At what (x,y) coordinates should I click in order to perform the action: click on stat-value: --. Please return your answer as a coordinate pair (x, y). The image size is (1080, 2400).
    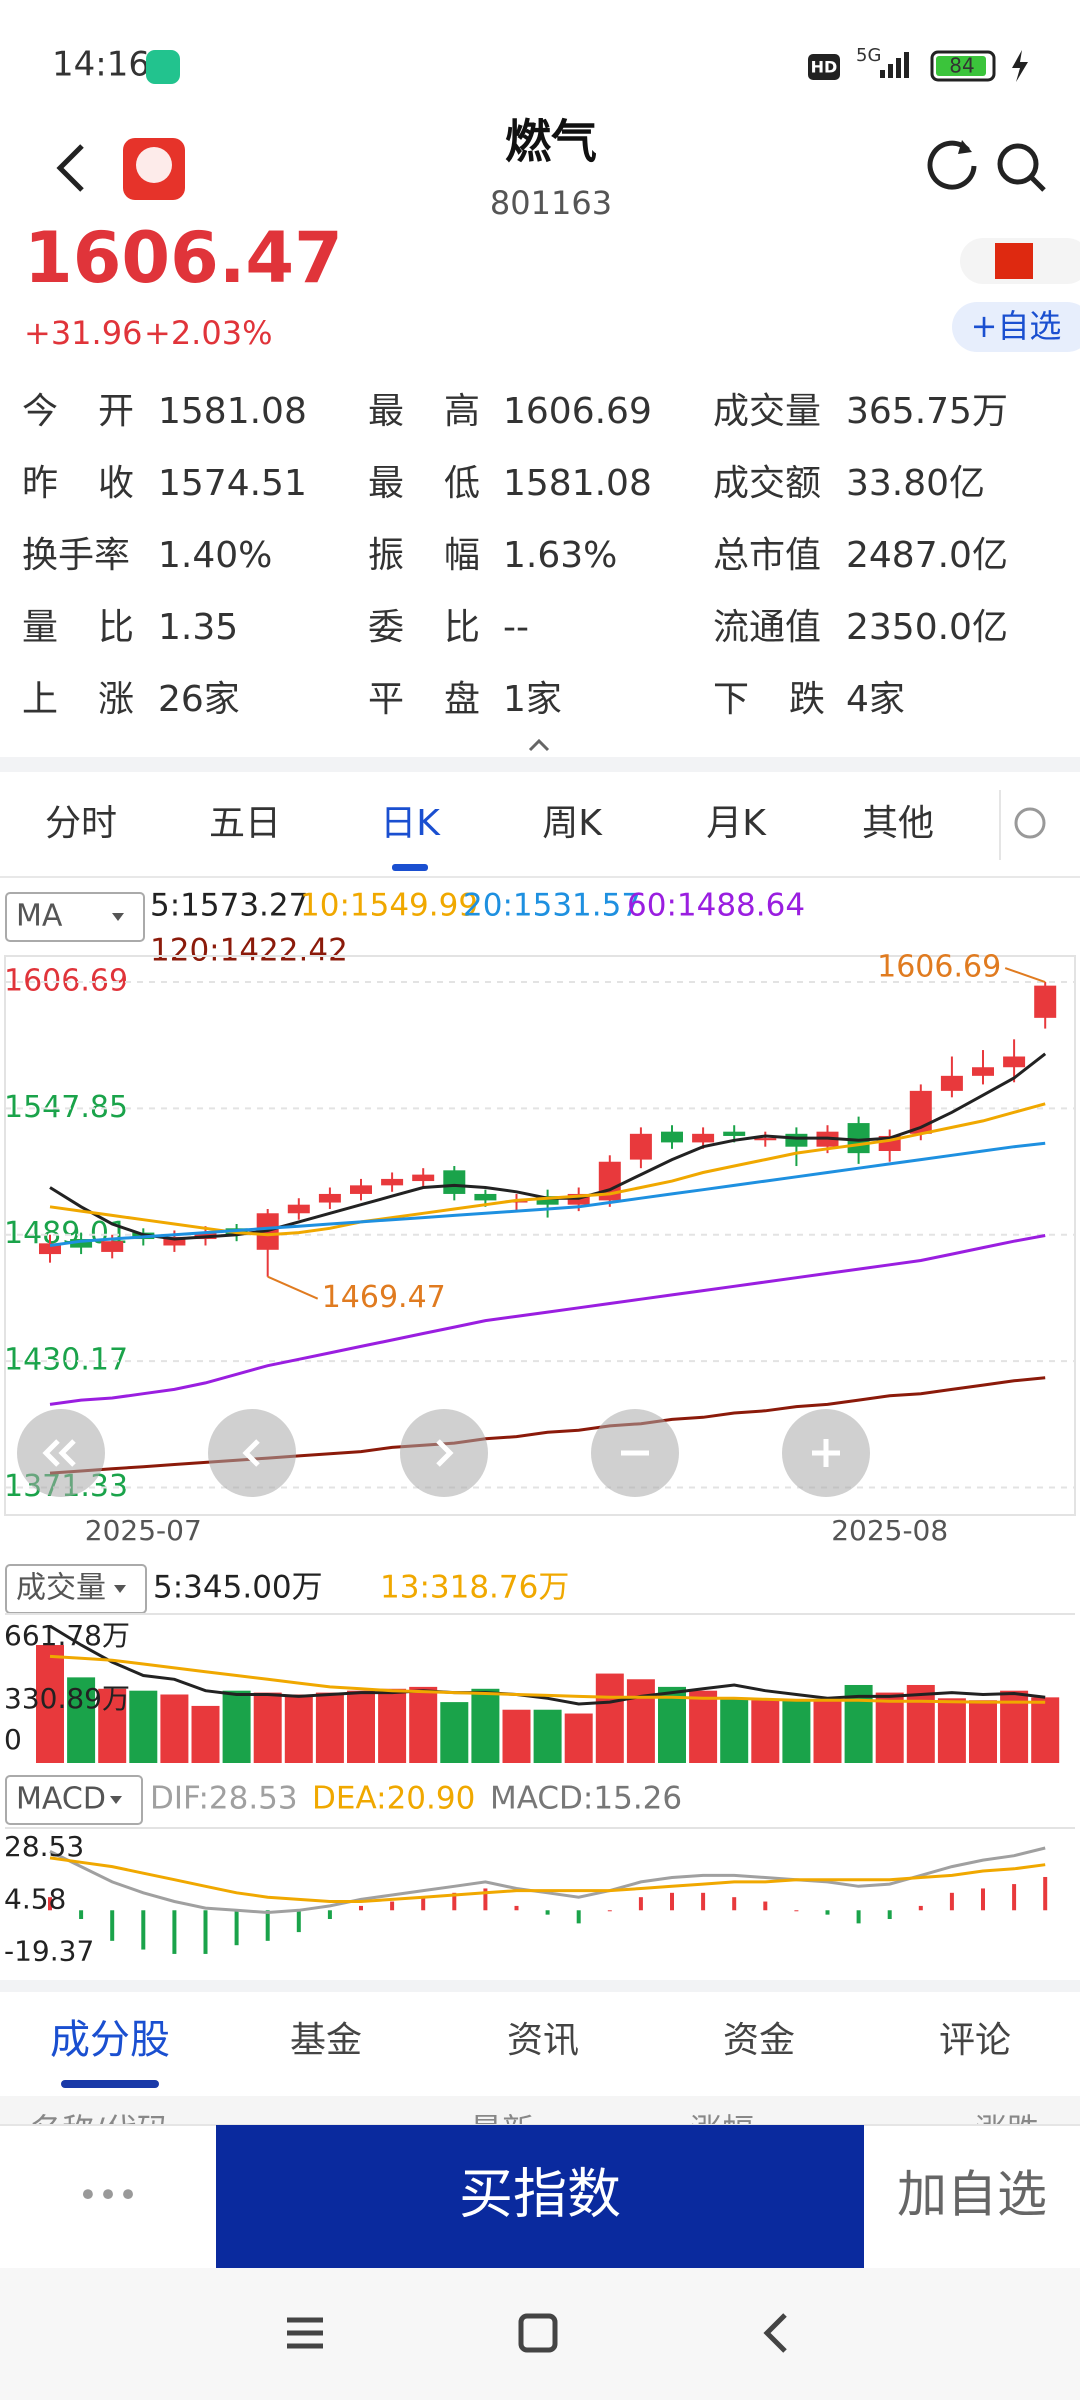
    Looking at the image, I should click on (516, 627).